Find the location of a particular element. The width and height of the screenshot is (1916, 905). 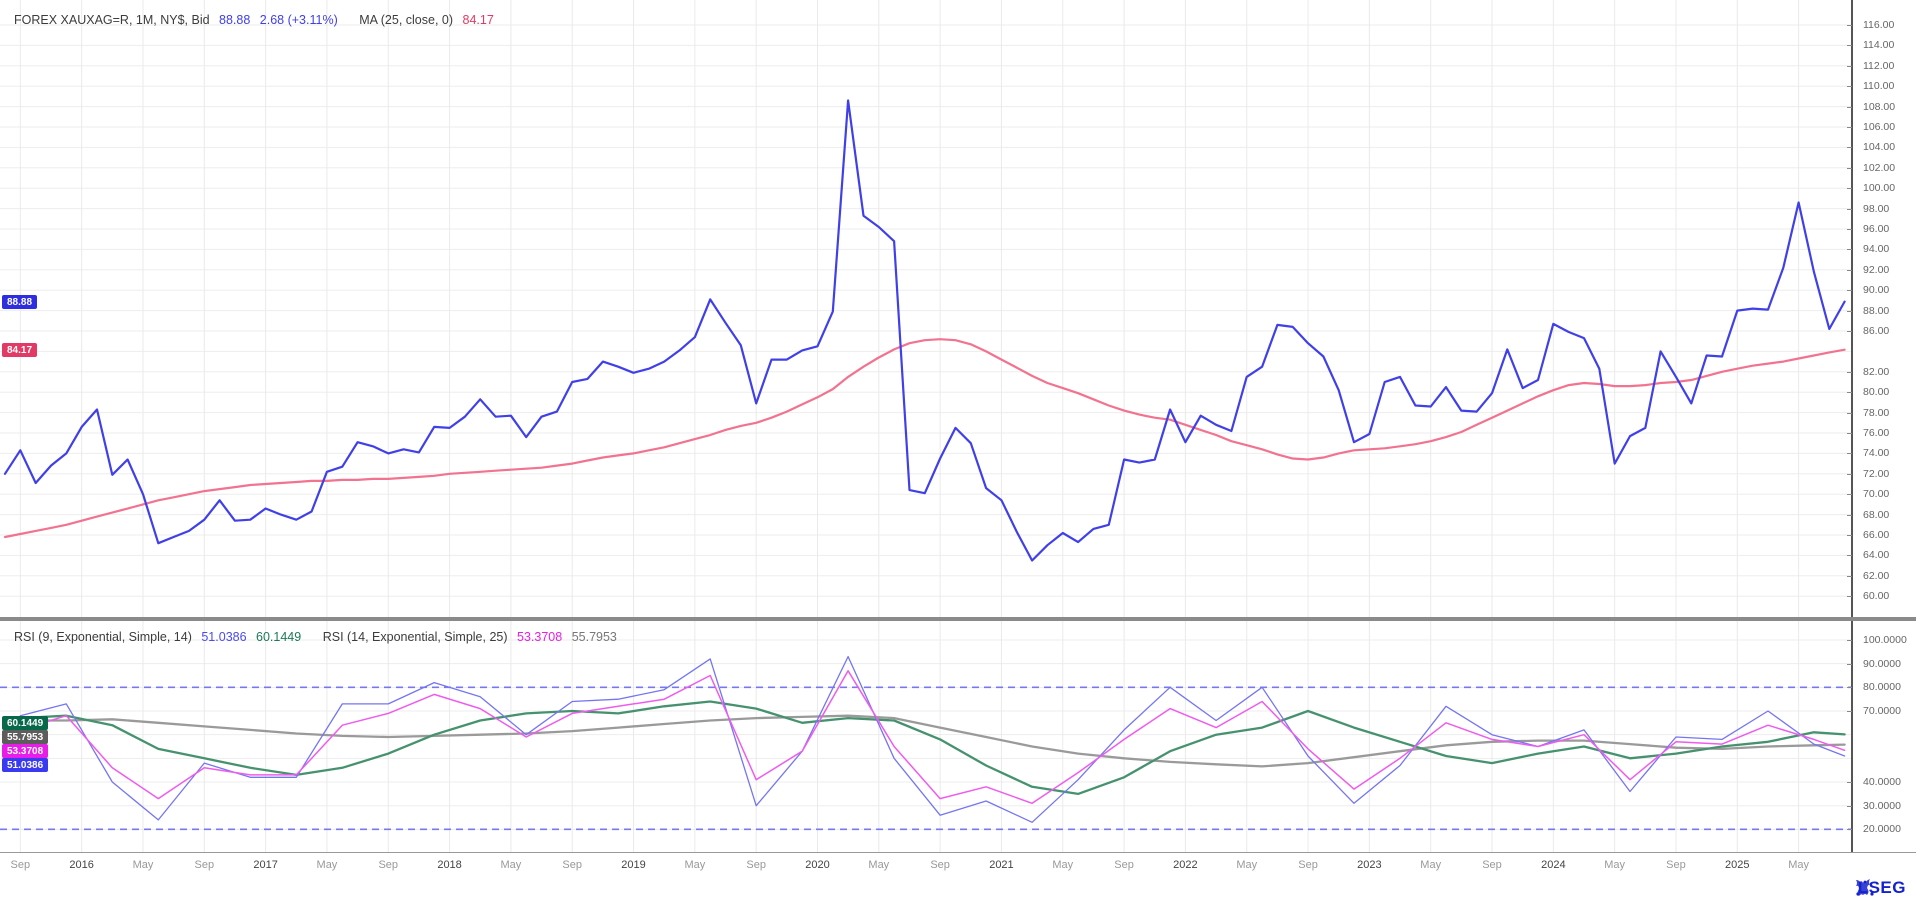

axis-label: 40.0000 is located at coordinates (1882, 782).